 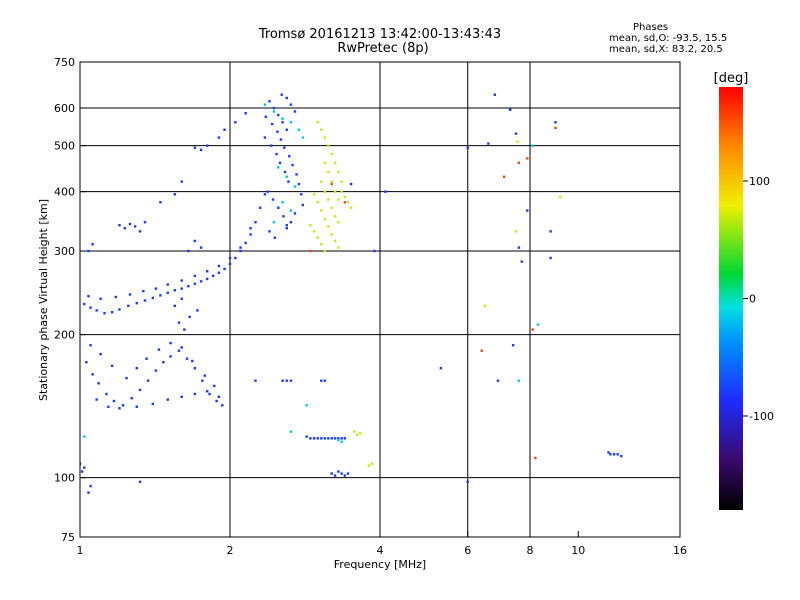 What do you see at coordinates (380, 564) in the screenshot?
I see `x-axis-label: Frequency [MHz]` at bounding box center [380, 564].